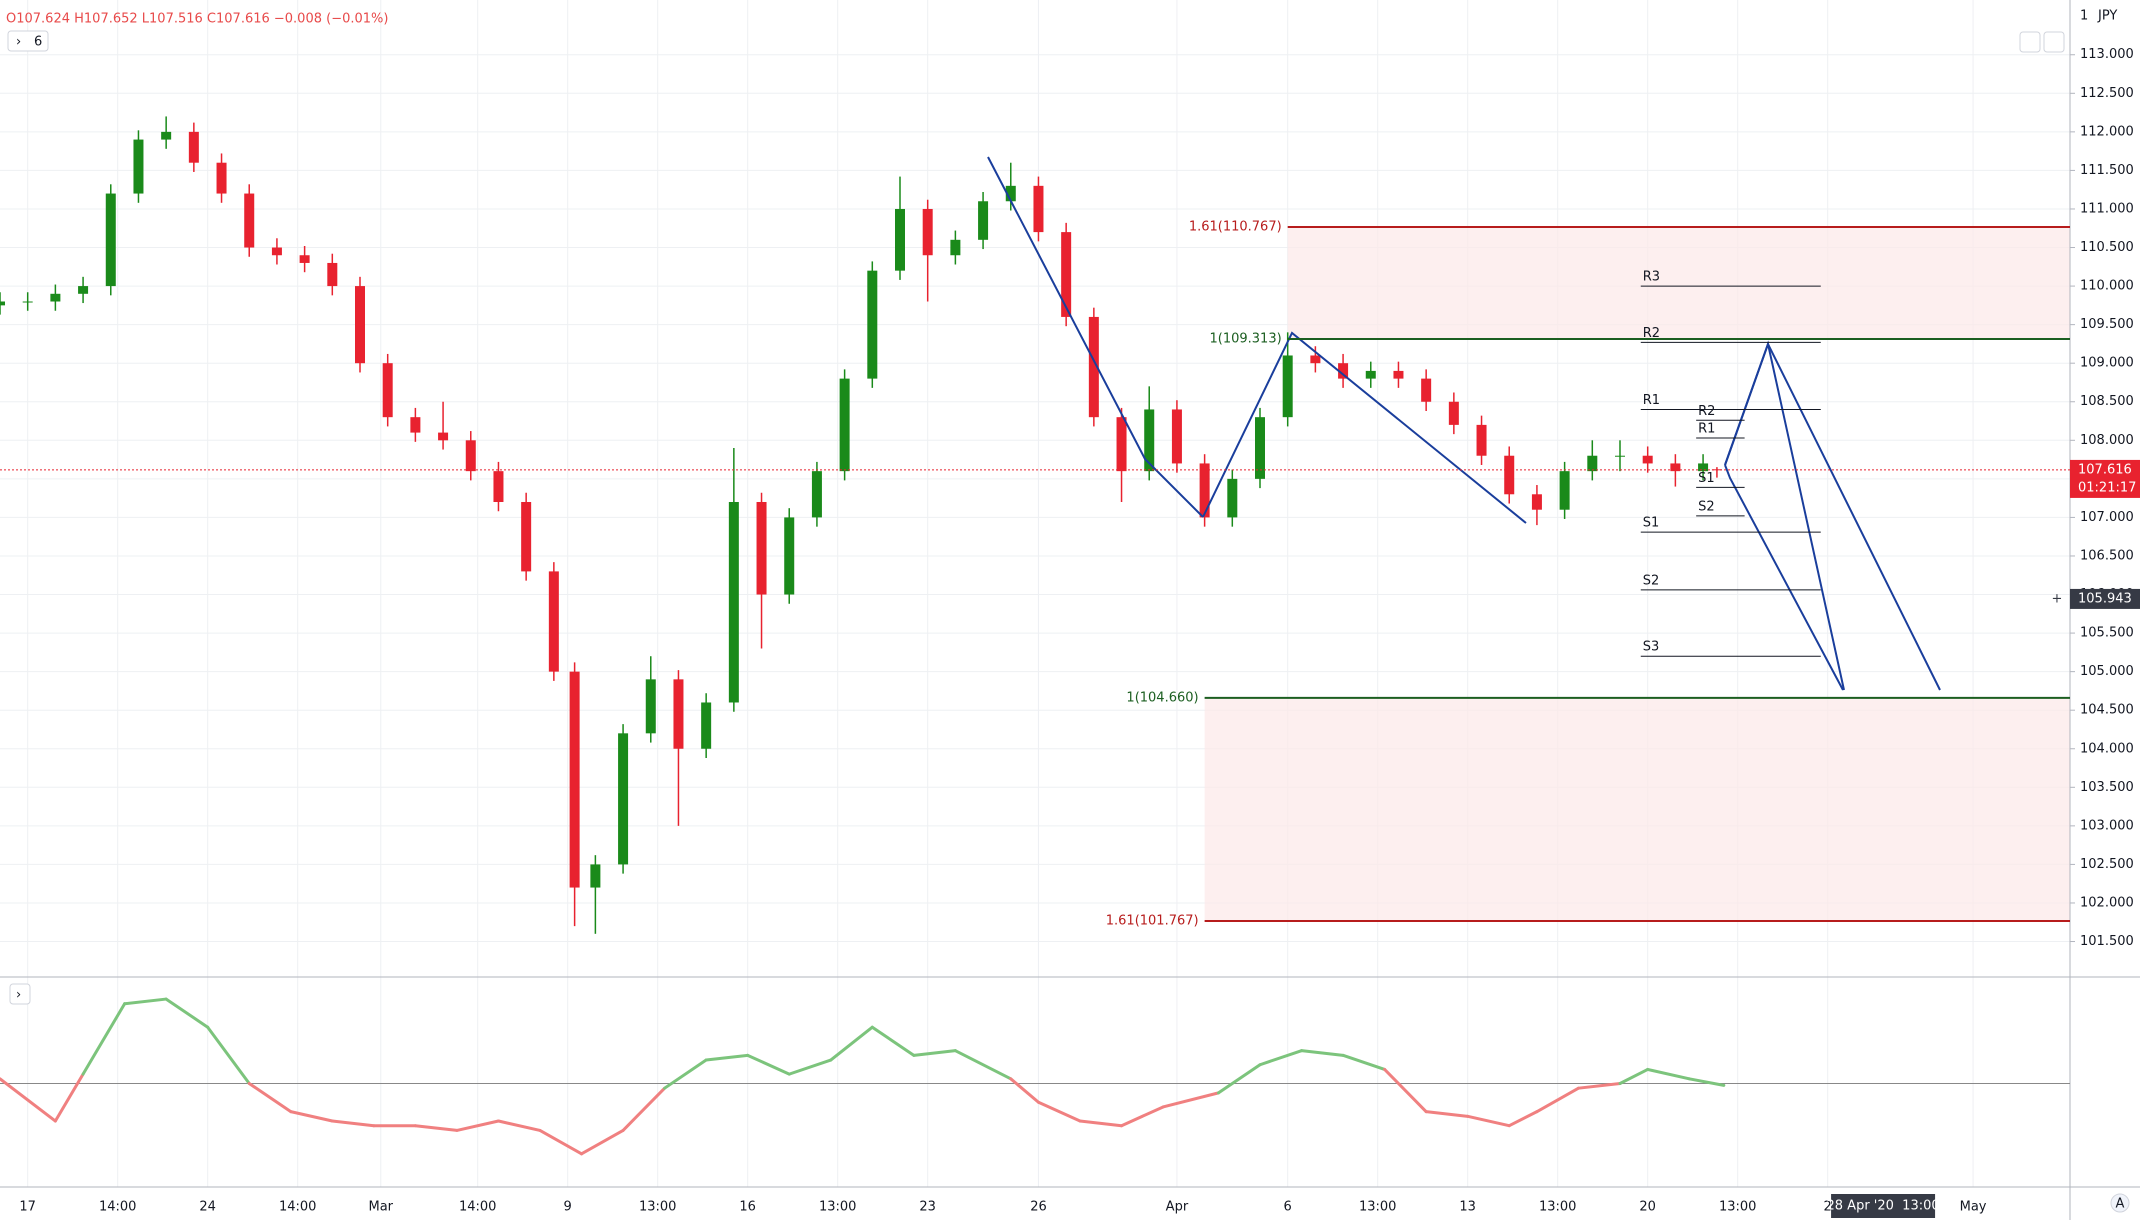 The image size is (2140, 1220). Describe the element at coordinates (1973, 1207) in the screenshot. I see `x-tick-label: May` at that location.